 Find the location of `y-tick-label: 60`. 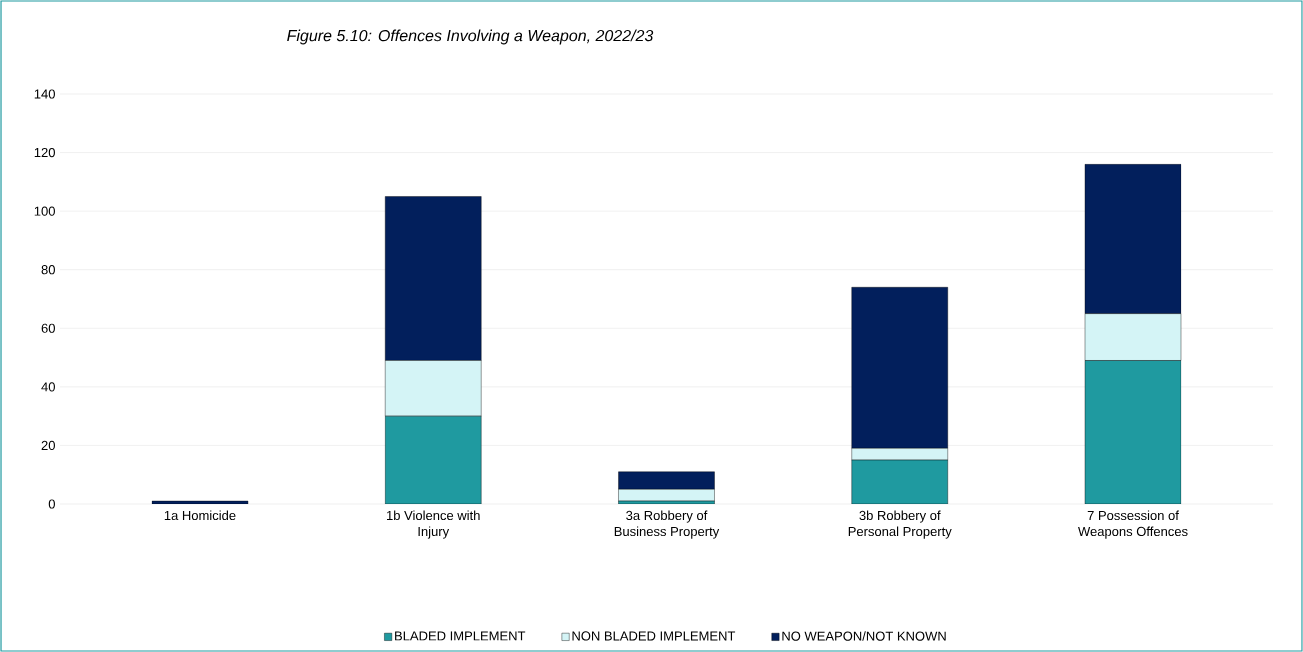

y-tick-label: 60 is located at coordinates (48, 328).